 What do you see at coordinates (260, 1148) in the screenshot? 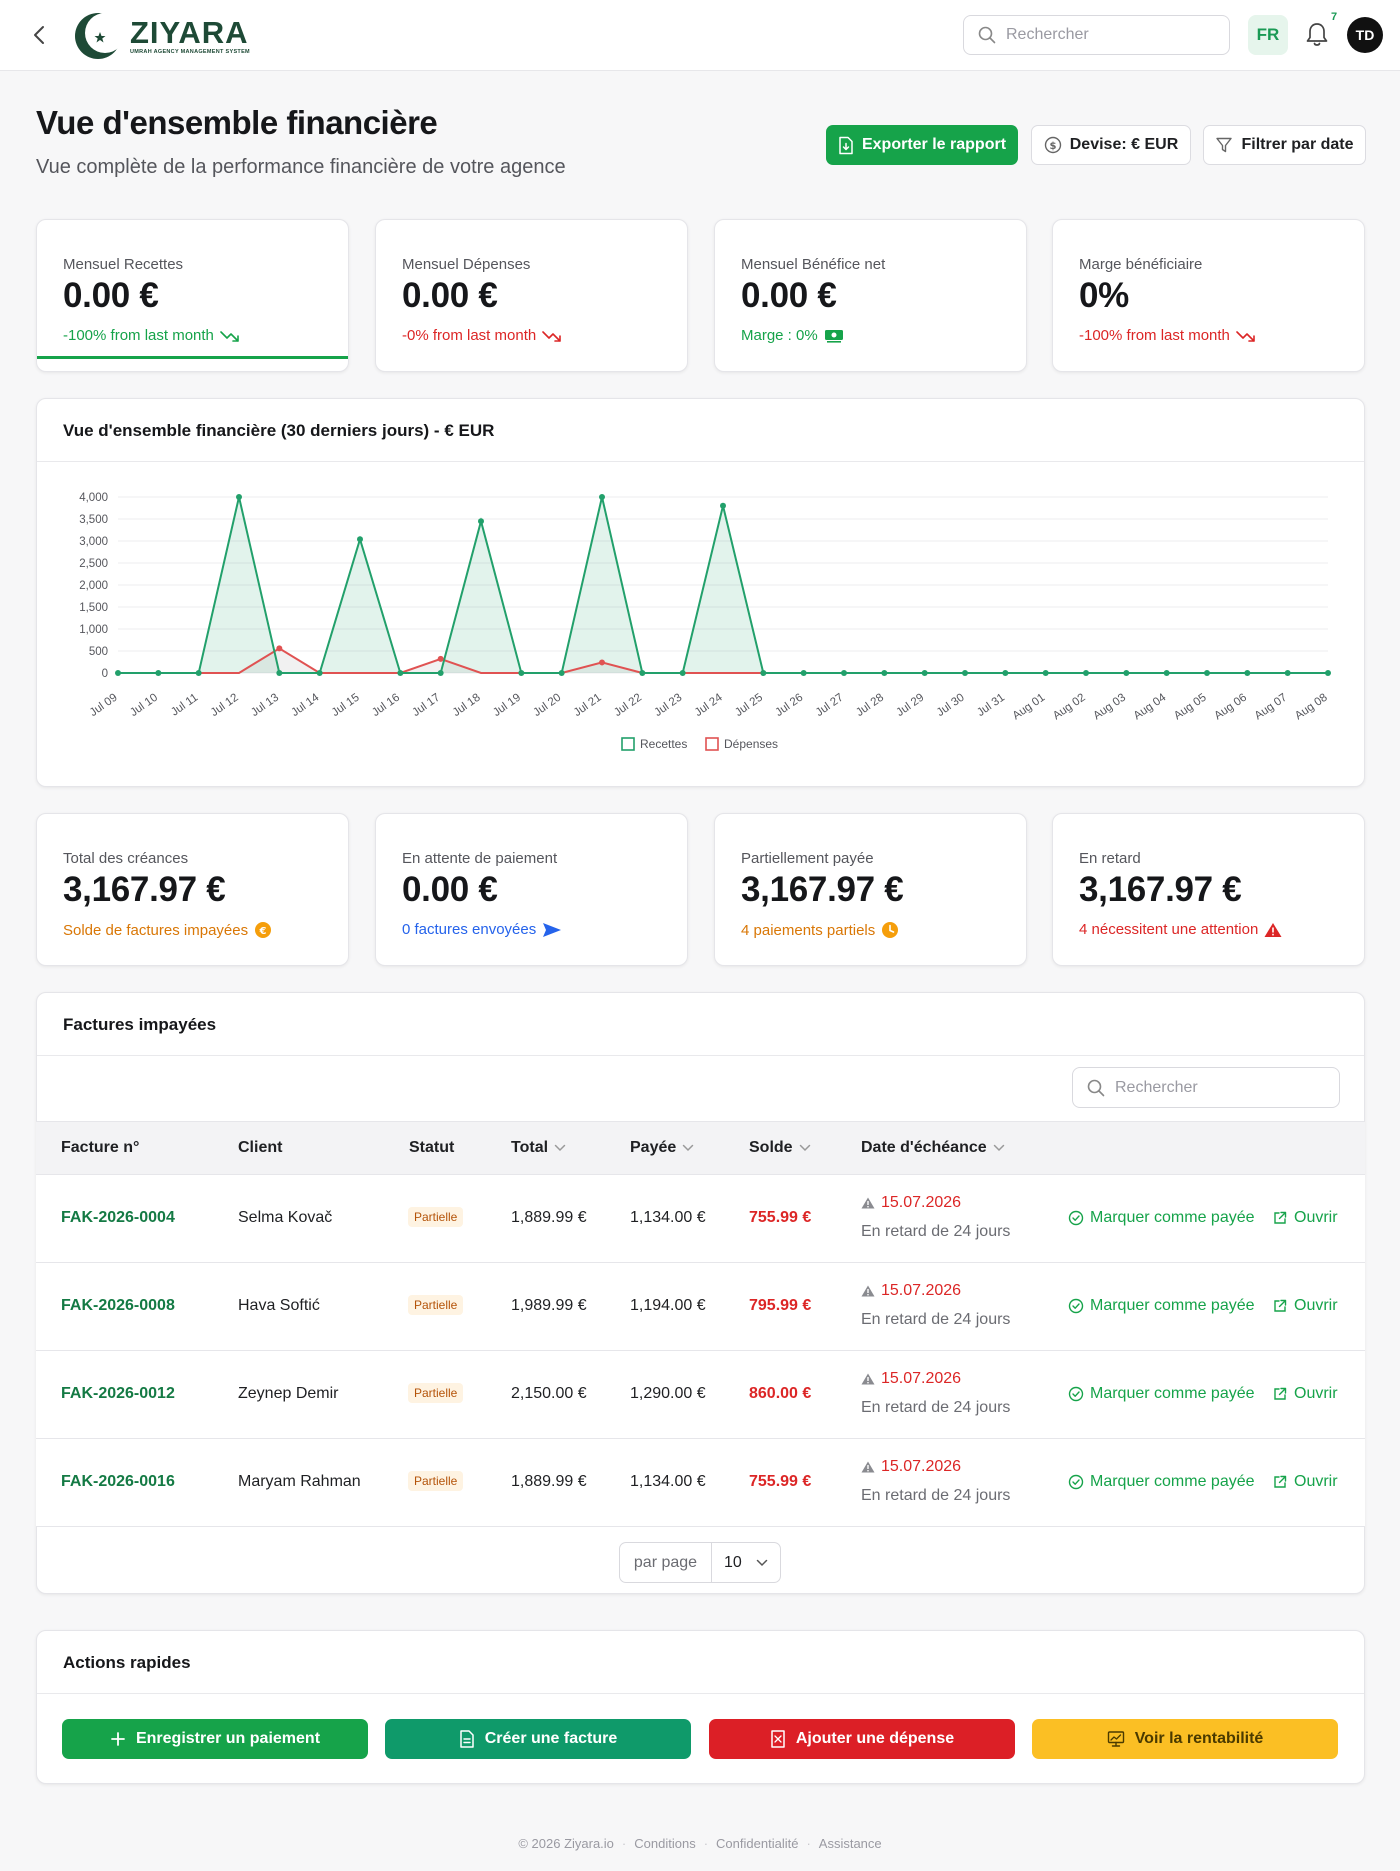
I see `column-client: Client` at bounding box center [260, 1148].